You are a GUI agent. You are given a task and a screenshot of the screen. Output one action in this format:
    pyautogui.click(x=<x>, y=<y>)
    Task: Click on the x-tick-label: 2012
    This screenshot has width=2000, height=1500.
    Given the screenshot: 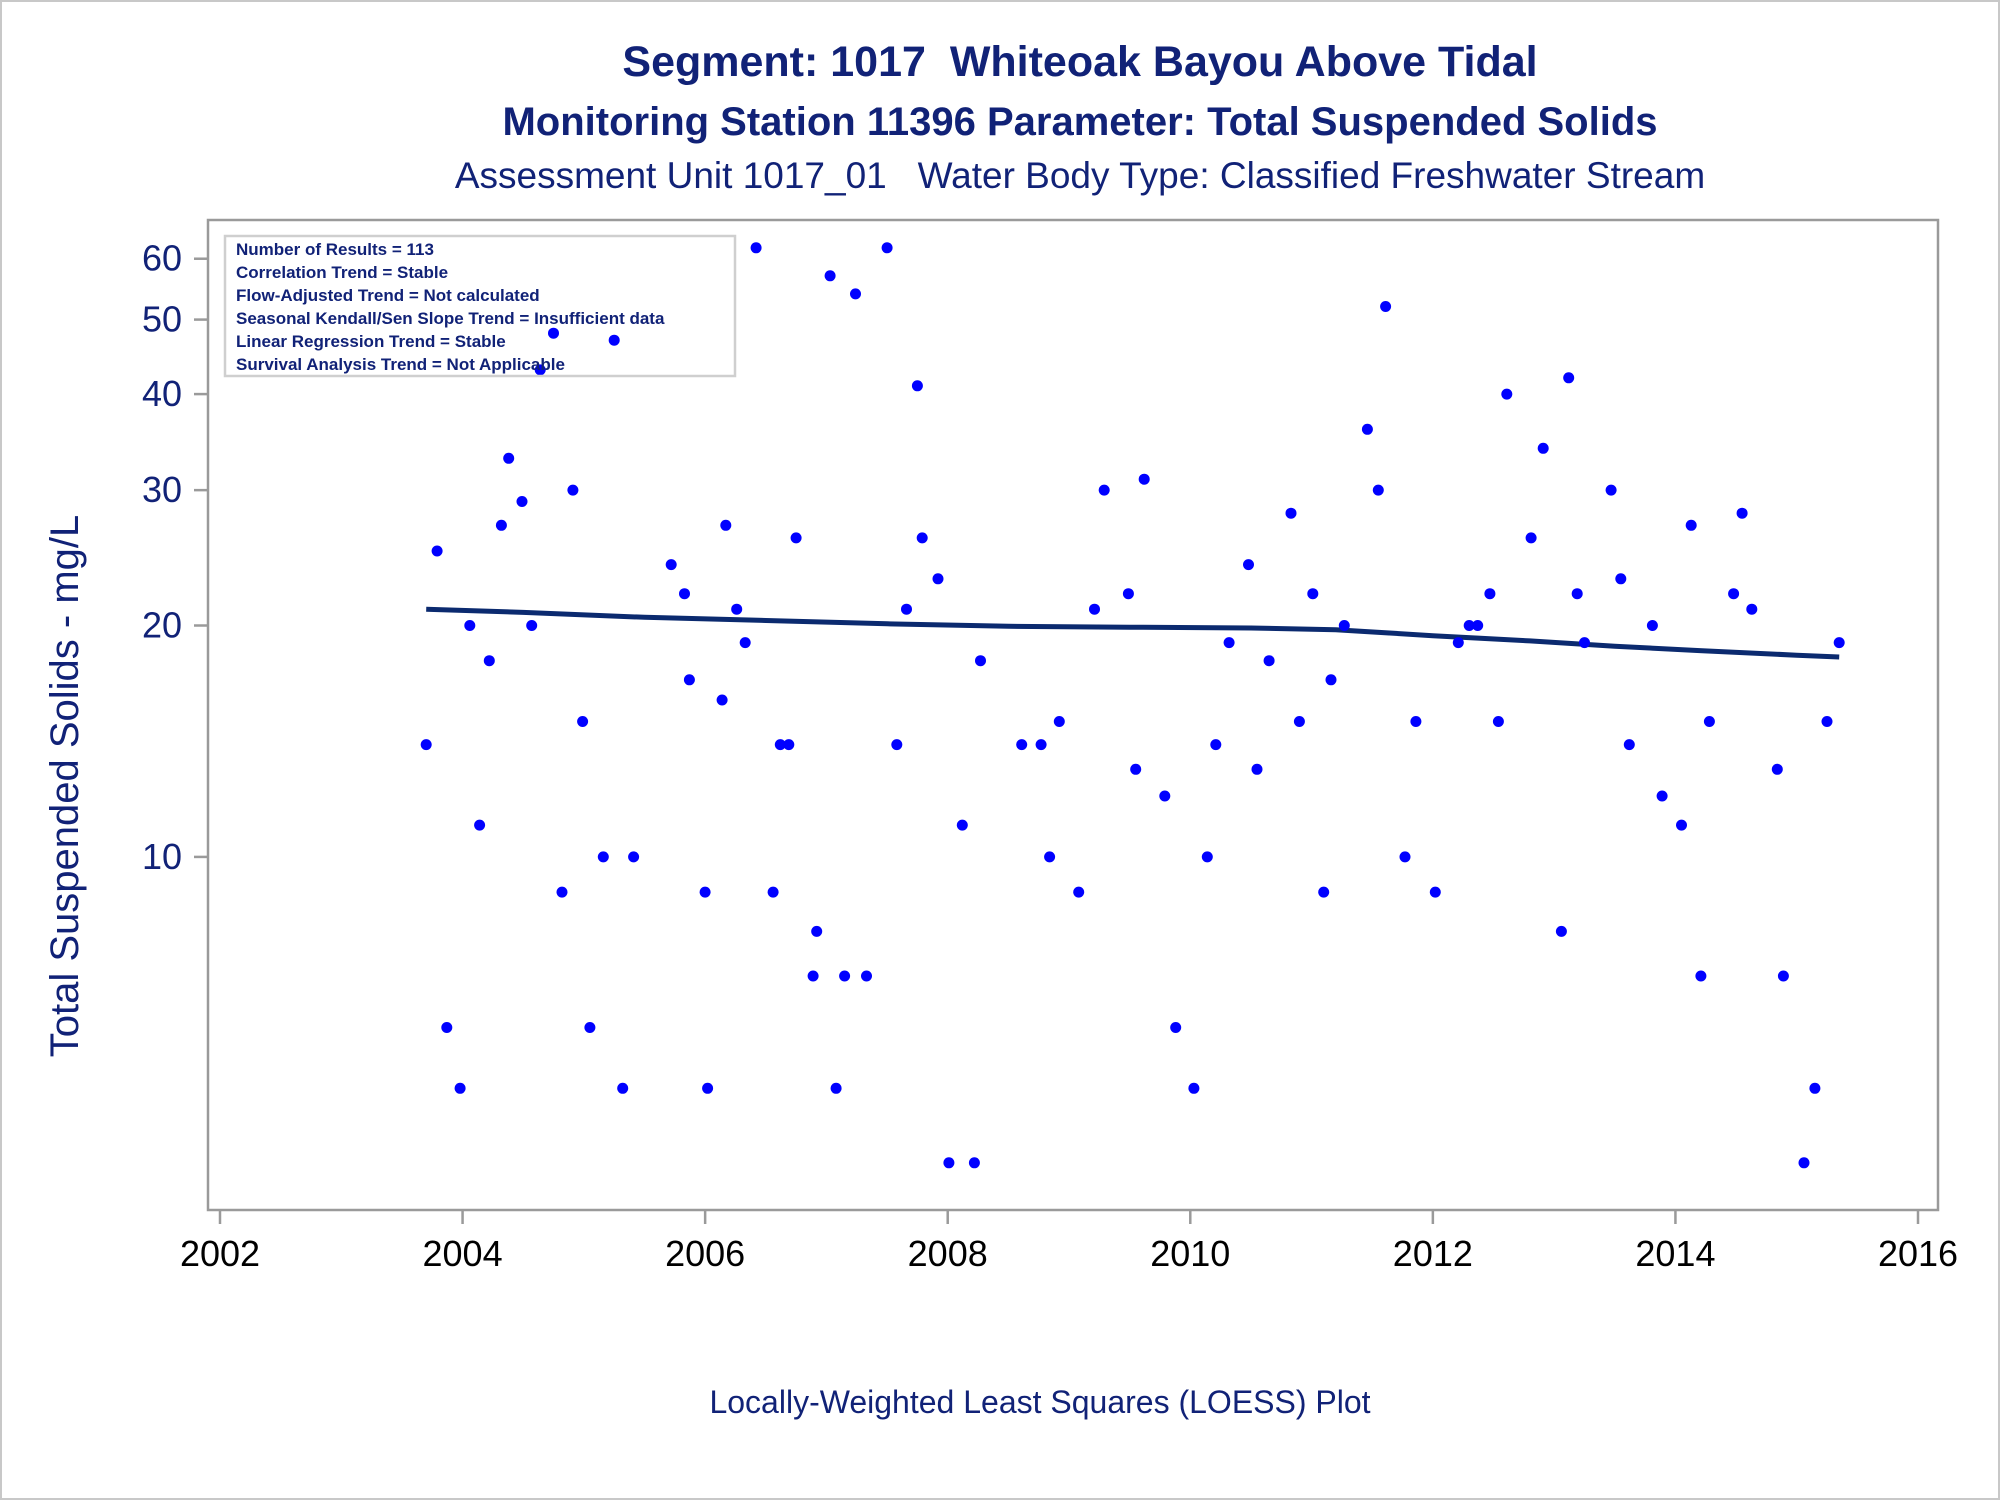 What is the action you would take?
    pyautogui.click(x=1433, y=1253)
    